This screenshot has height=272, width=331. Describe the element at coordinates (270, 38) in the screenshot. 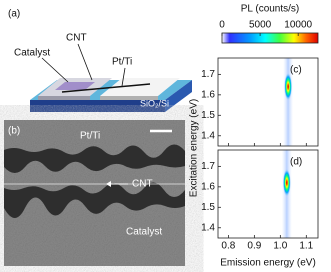

I see `colorbar` at that location.